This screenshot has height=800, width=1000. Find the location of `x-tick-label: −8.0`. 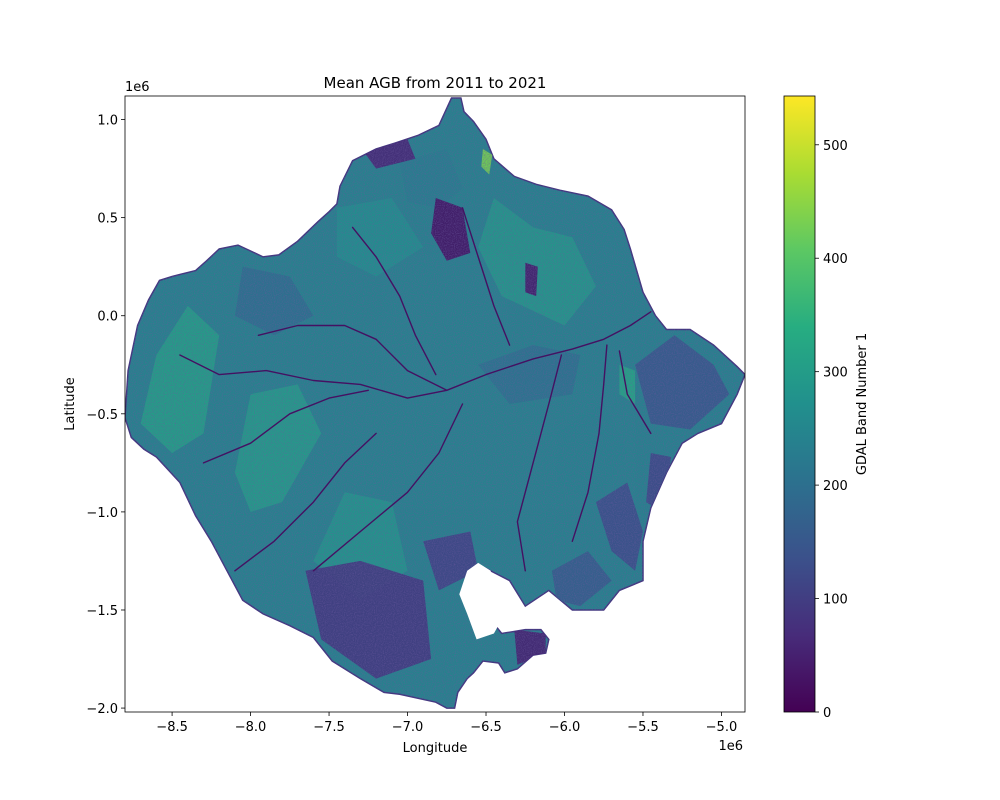

x-tick-label: −8.0 is located at coordinates (251, 727).